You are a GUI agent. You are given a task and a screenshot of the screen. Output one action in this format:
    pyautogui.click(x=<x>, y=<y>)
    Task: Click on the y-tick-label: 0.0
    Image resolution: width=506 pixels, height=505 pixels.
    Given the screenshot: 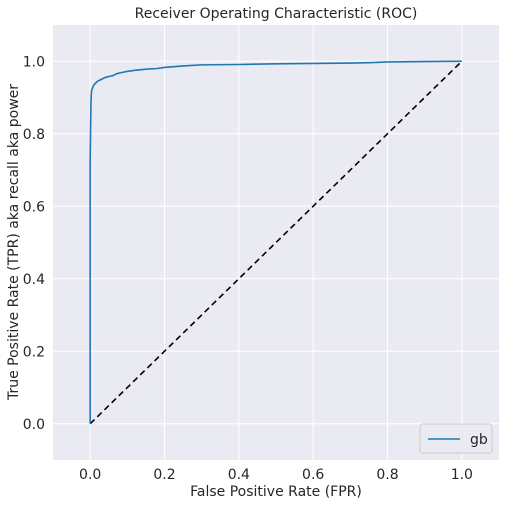 What is the action you would take?
    pyautogui.click(x=34, y=425)
    